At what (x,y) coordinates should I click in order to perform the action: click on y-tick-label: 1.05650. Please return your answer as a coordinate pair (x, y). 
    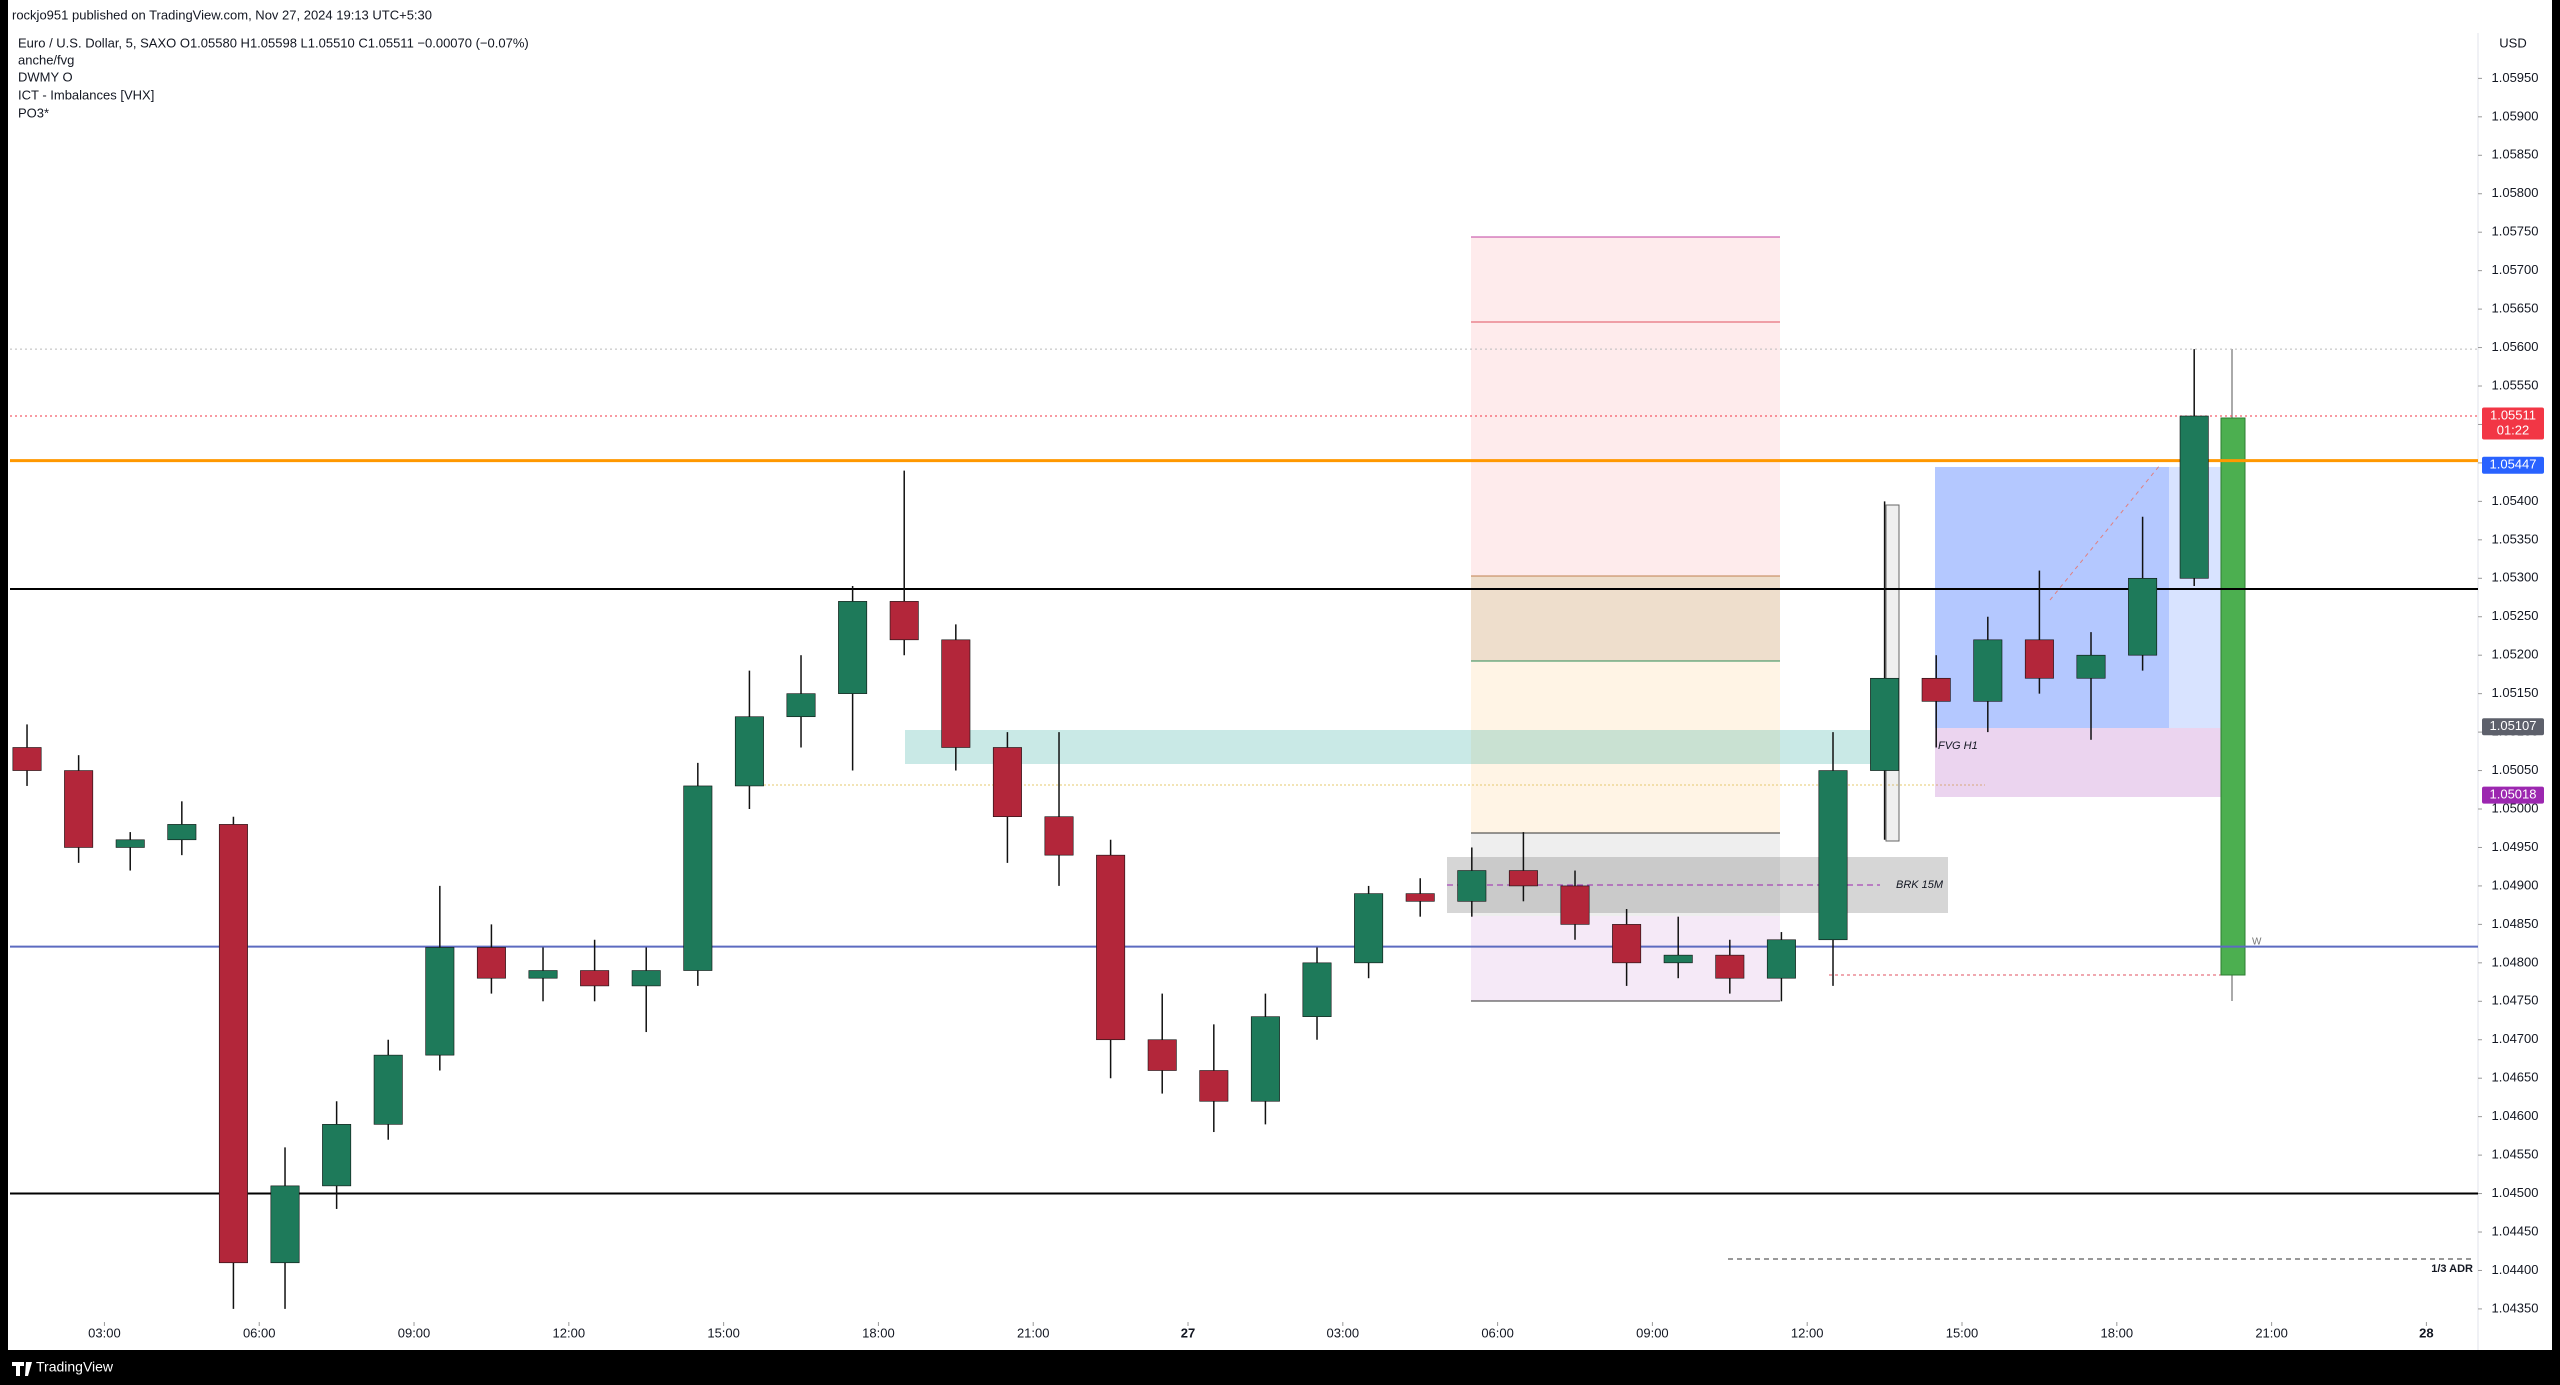
    Looking at the image, I should click on (2515, 308).